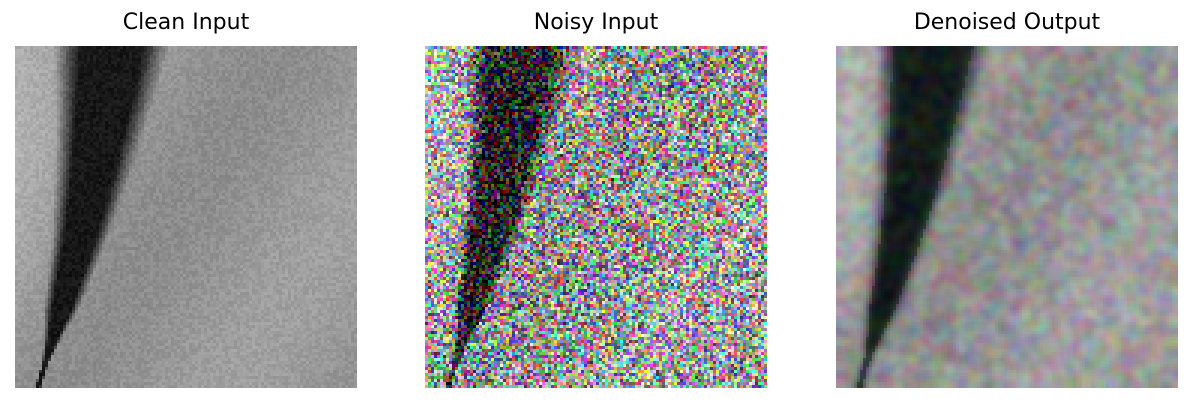 This screenshot has height=403, width=1192. What do you see at coordinates (186, 22) in the screenshot?
I see `clean-input-title: Clean Input` at bounding box center [186, 22].